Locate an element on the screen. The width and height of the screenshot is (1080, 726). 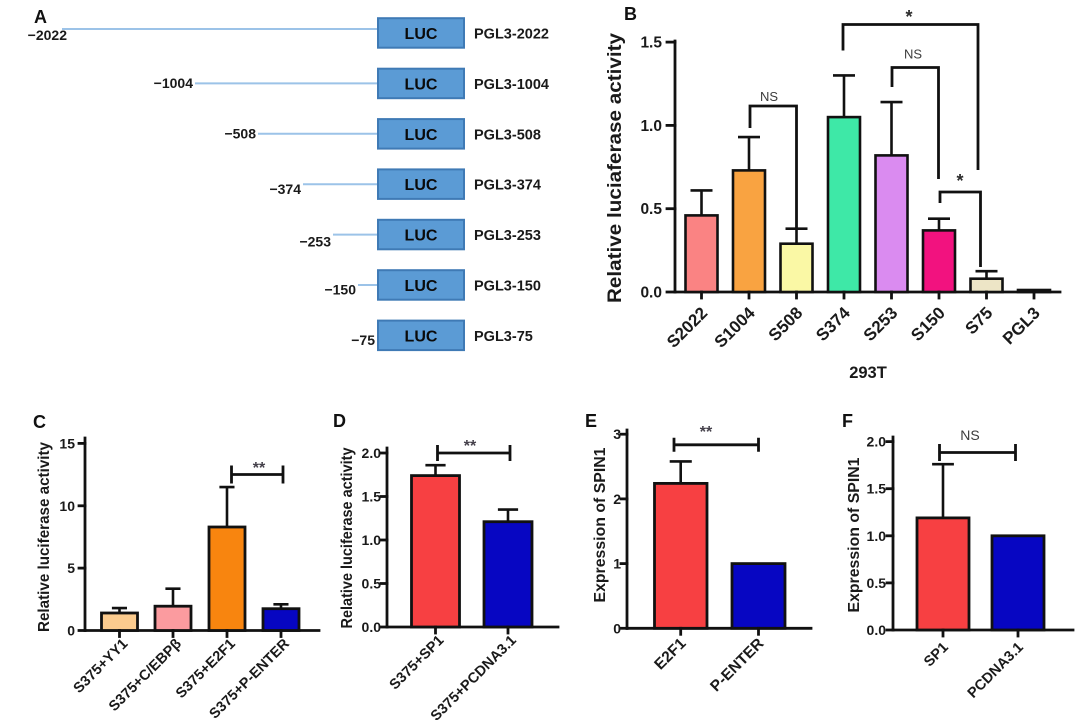
svg-text: −1004 is located at coordinates (174, 83).